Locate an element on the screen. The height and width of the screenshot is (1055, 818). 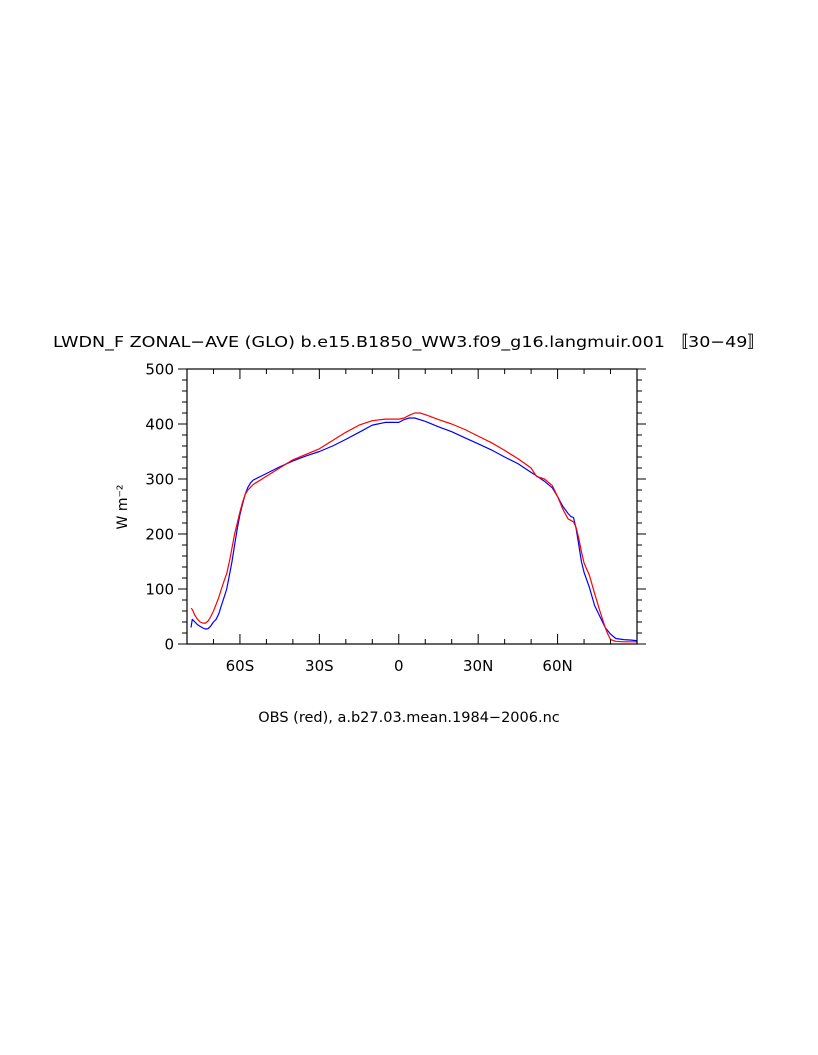
x-tick-label: 30S is located at coordinates (319, 666).